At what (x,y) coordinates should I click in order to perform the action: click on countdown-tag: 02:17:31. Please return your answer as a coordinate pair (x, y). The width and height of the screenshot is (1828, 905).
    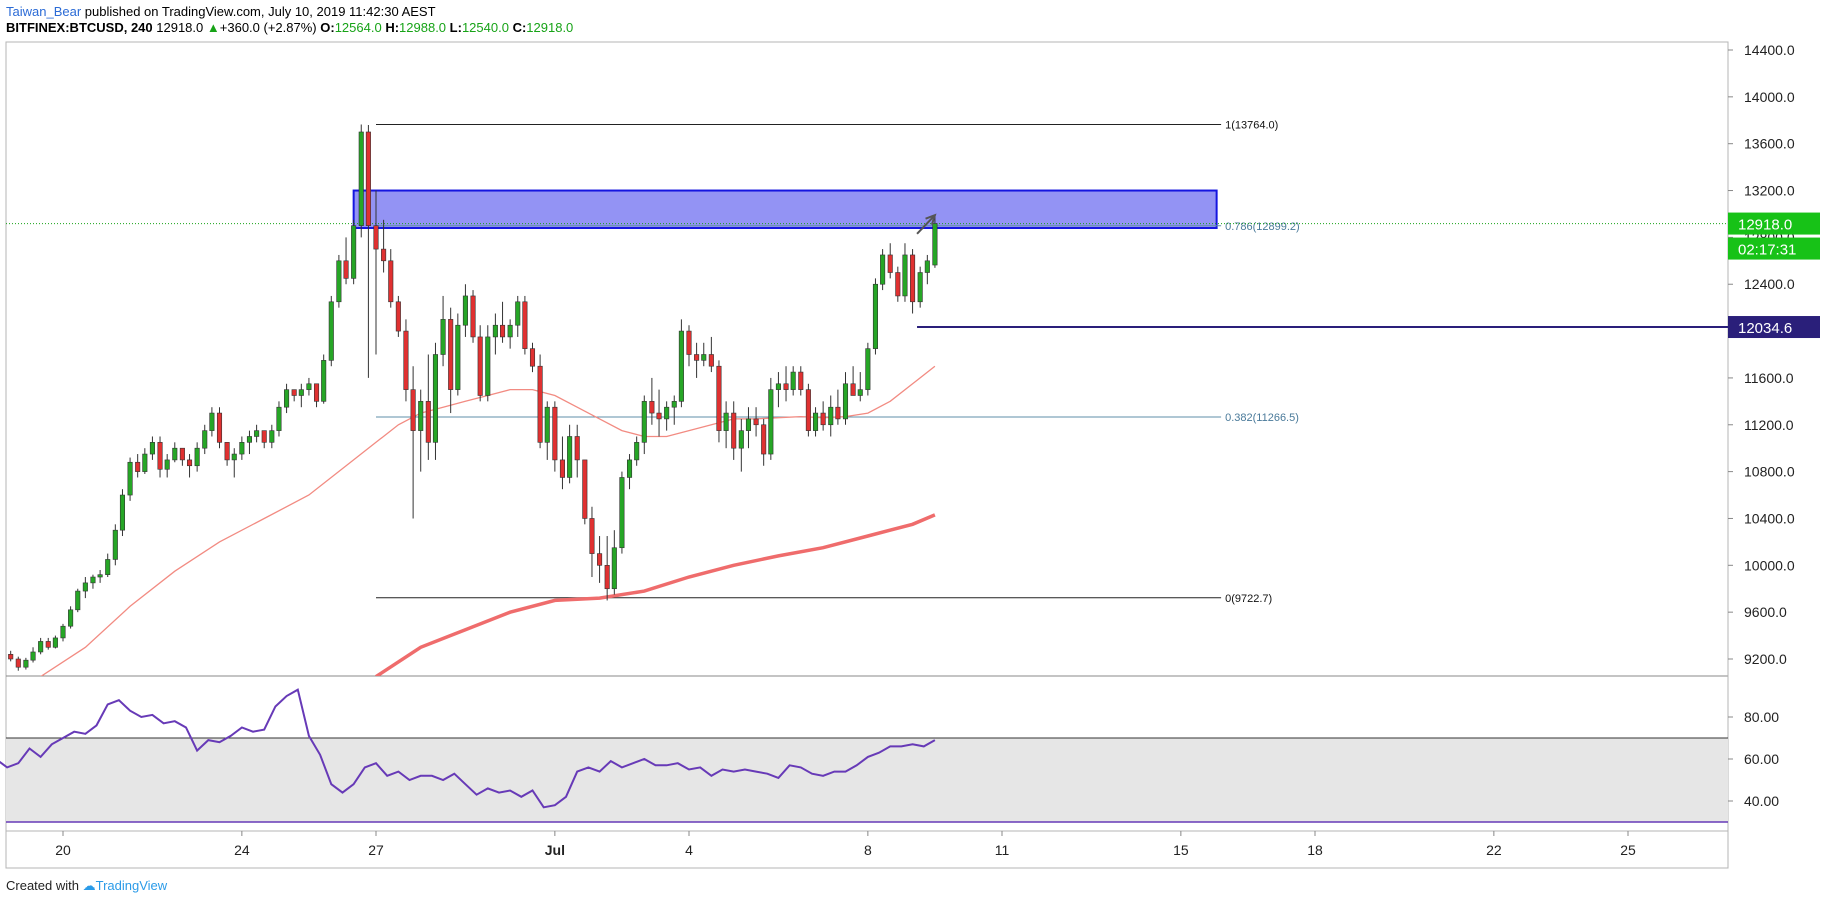
    Looking at the image, I should click on (1767, 250).